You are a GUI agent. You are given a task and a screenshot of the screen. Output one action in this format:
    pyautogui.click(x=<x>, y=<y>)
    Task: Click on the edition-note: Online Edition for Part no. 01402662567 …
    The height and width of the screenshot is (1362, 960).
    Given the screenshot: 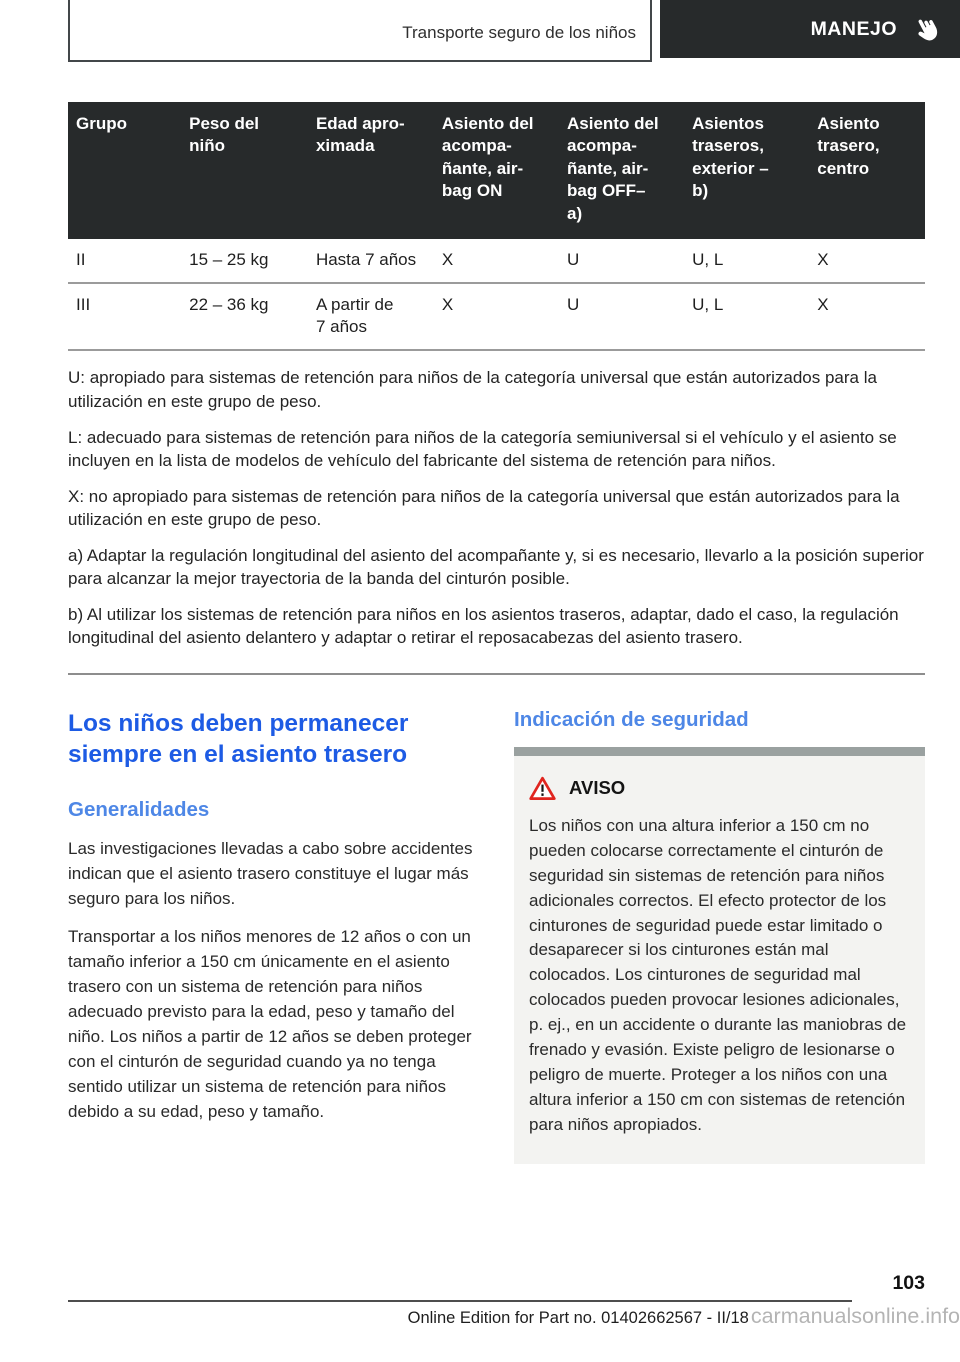 What is the action you would take?
    pyautogui.click(x=578, y=1318)
    